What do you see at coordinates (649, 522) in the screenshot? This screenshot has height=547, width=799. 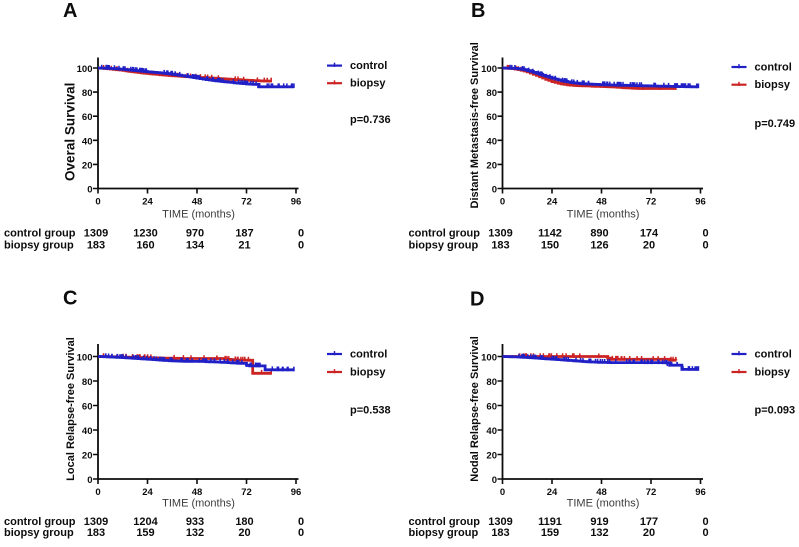 I see `svg-text: 177` at bounding box center [649, 522].